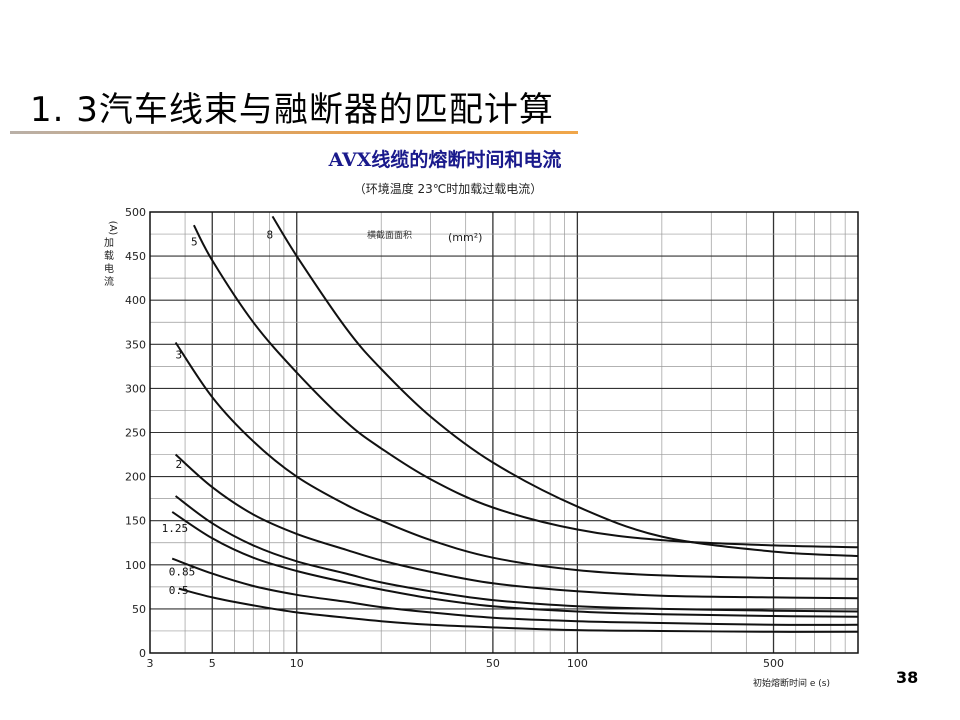 The width and height of the screenshot is (960, 720). What do you see at coordinates (135, 521) in the screenshot?
I see `y-tick-label: 150` at bounding box center [135, 521].